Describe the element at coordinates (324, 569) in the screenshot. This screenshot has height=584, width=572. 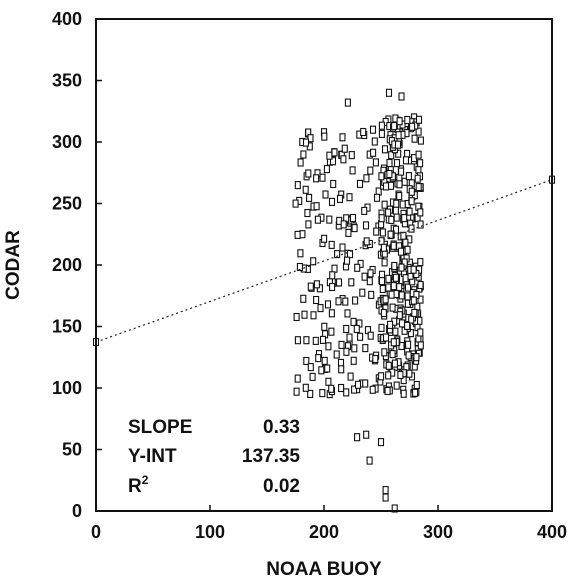
I see `x-axis-title: NOAA BUOY` at that location.